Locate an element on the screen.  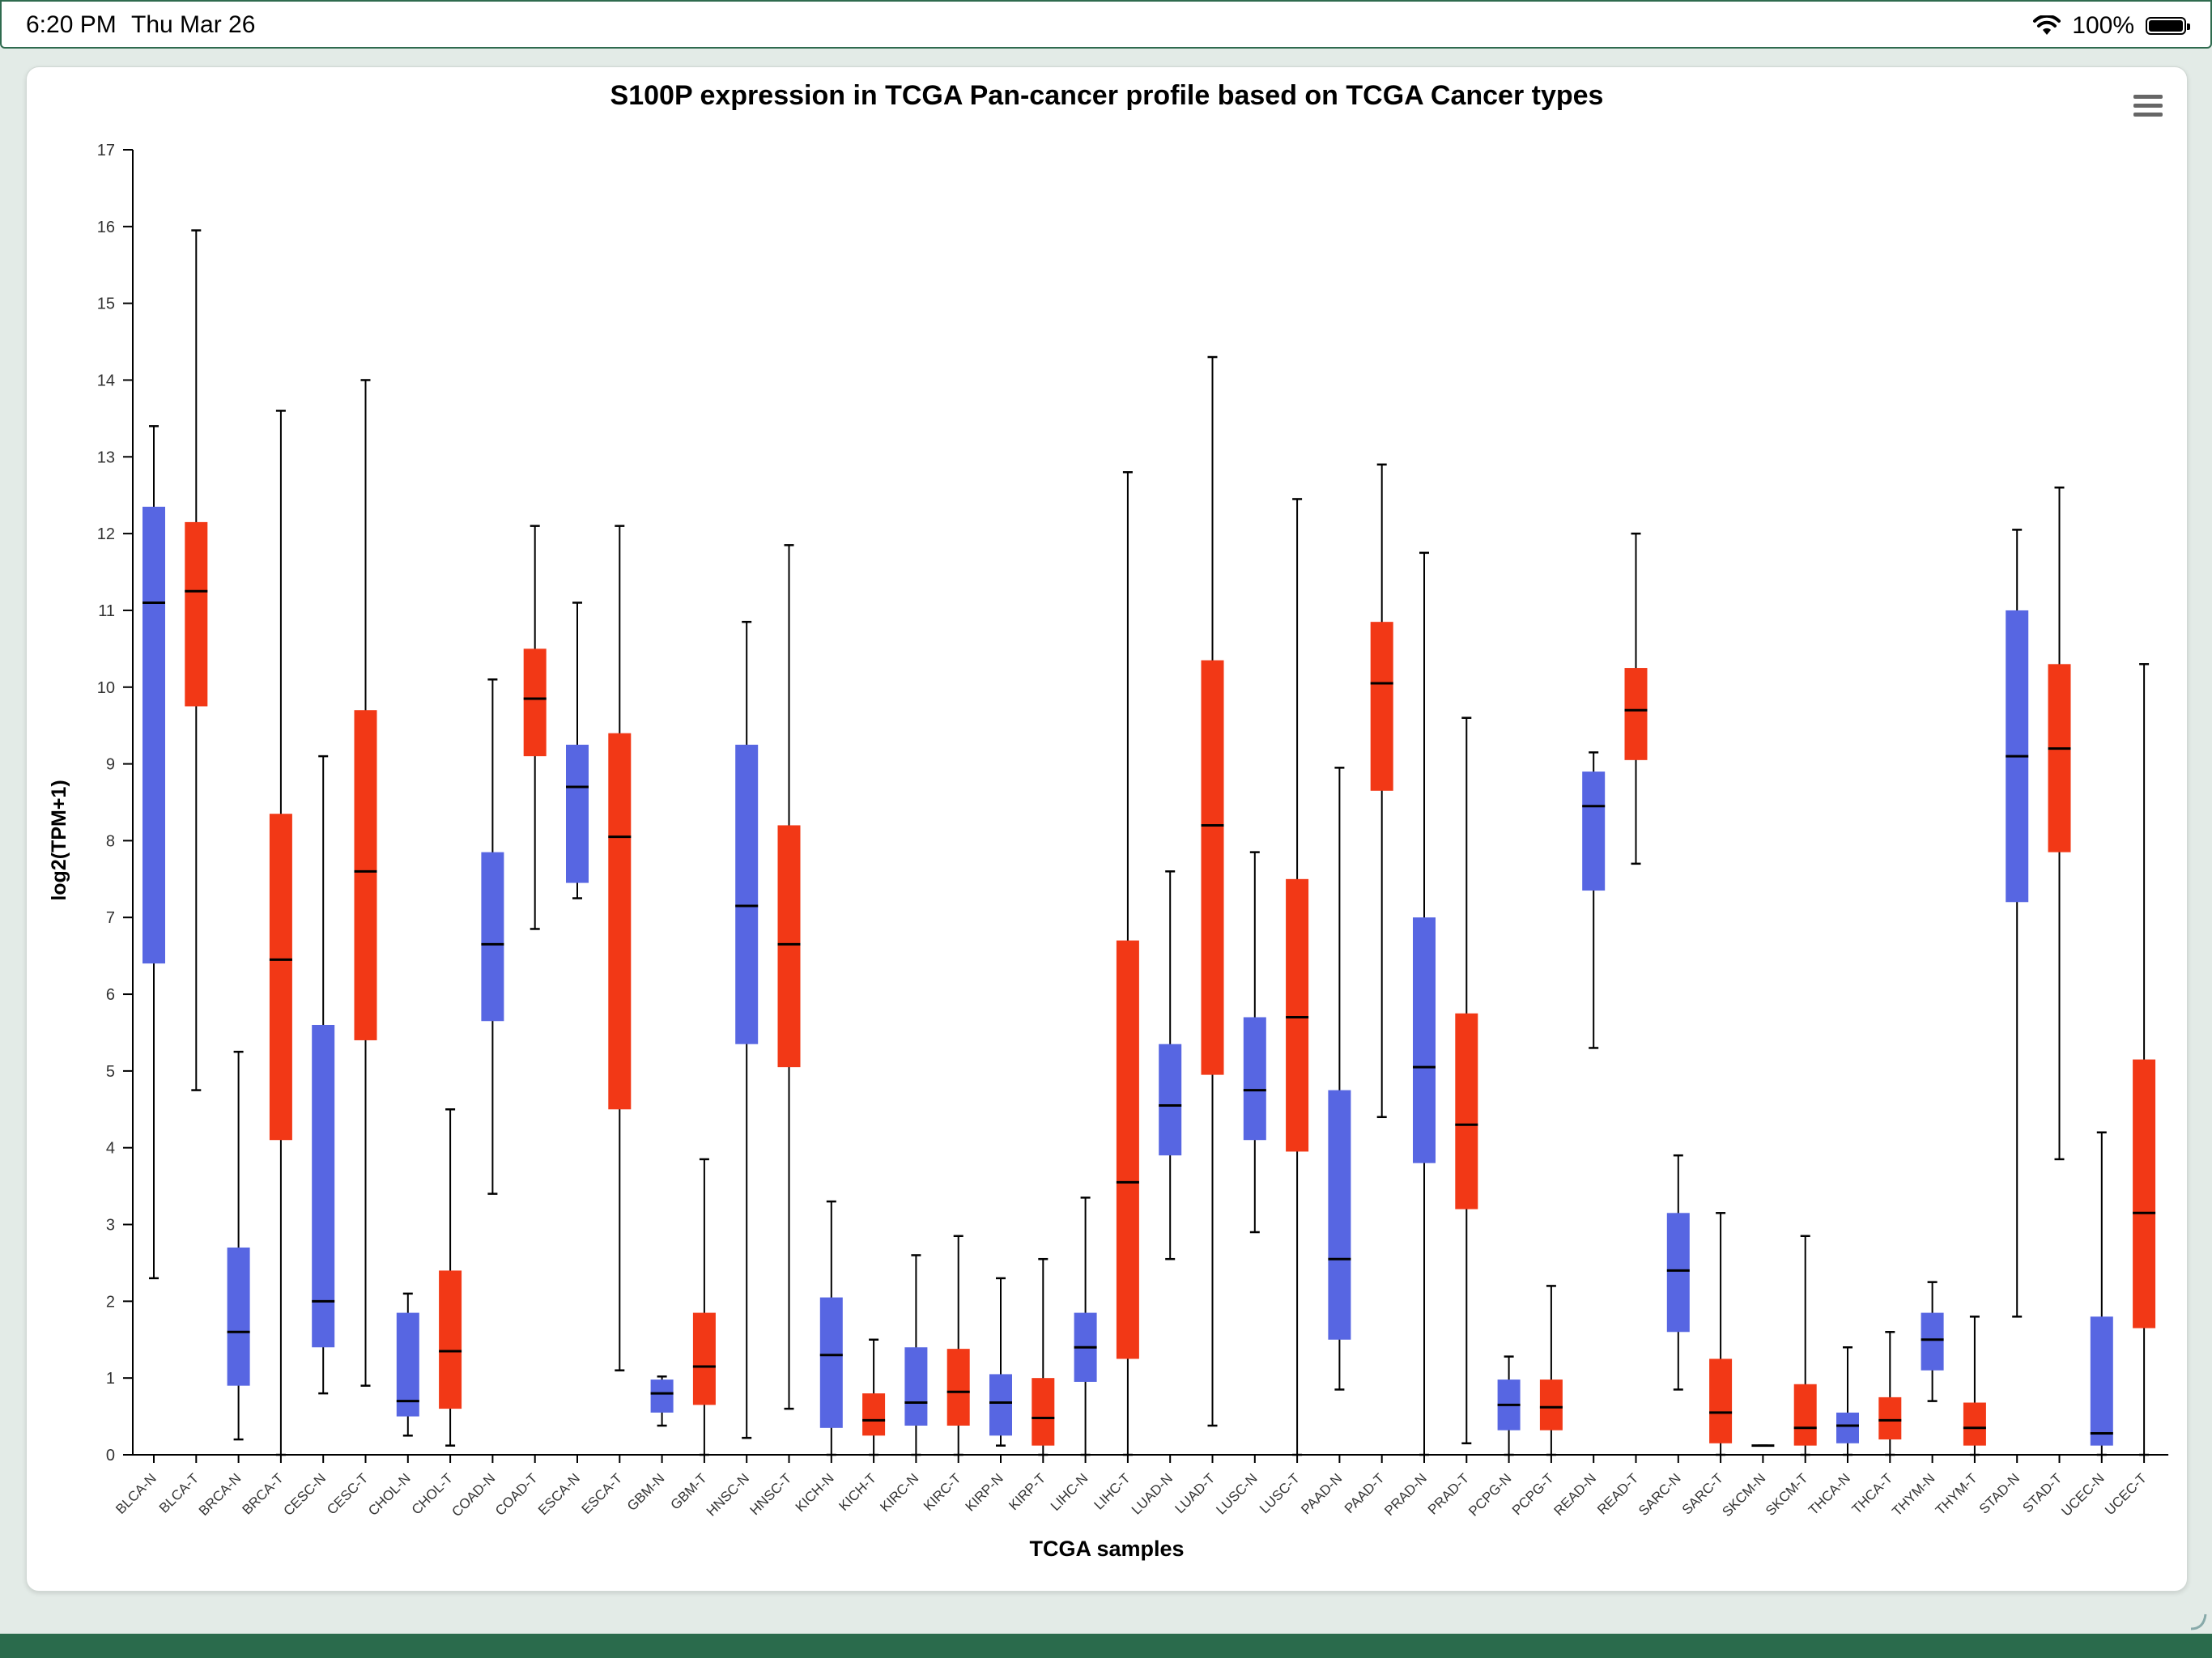
resize-handle-icon is located at coordinates (2199, 1621).